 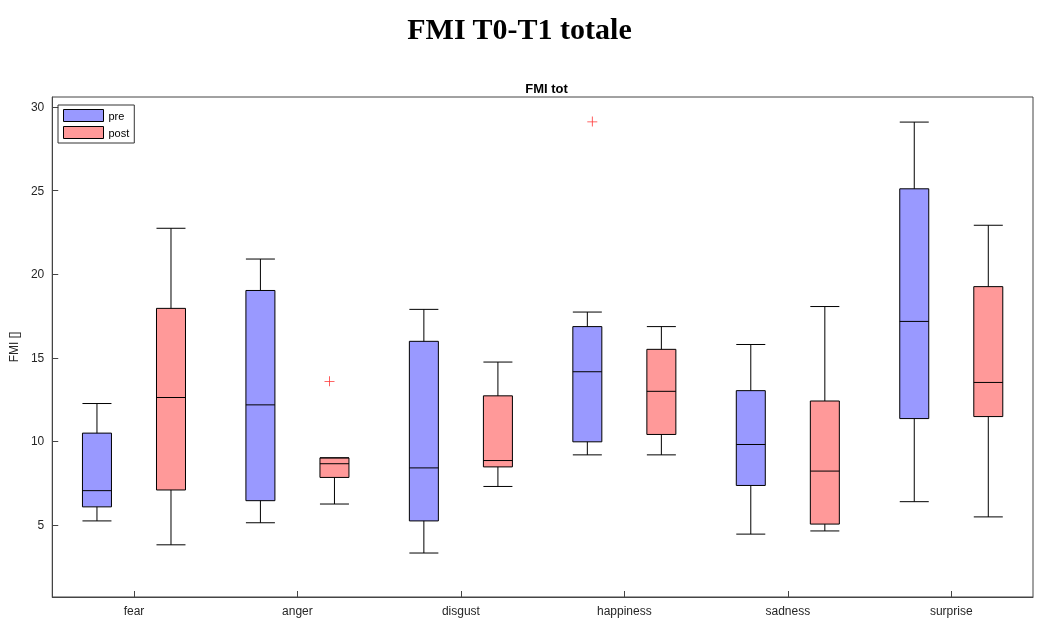 I want to click on y-tick-label: 5, so click(x=41, y=525).